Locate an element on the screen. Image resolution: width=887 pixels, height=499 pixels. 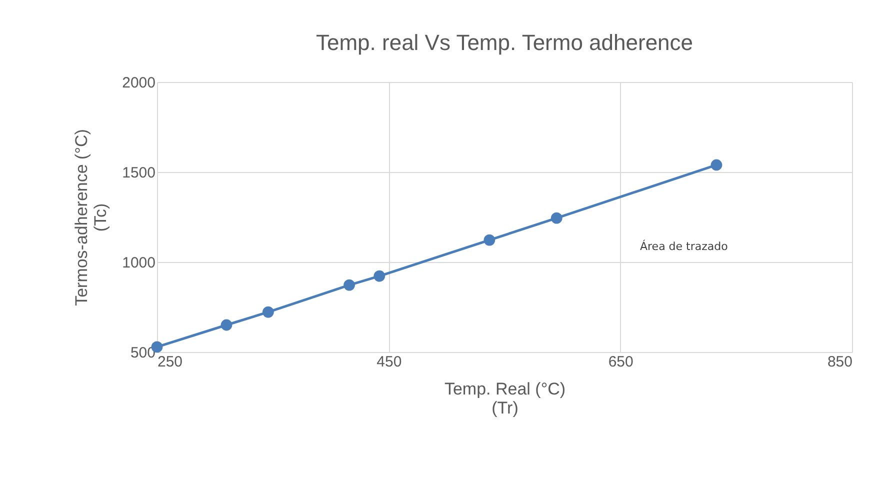
x-tick-label: 250 is located at coordinates (170, 362).